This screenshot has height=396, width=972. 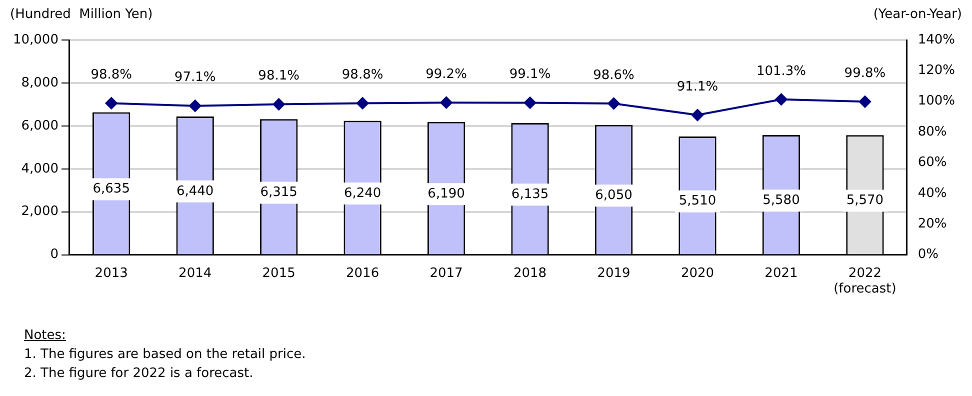 What do you see at coordinates (39, 82) in the screenshot?
I see `y-tick-label: 8,000` at bounding box center [39, 82].